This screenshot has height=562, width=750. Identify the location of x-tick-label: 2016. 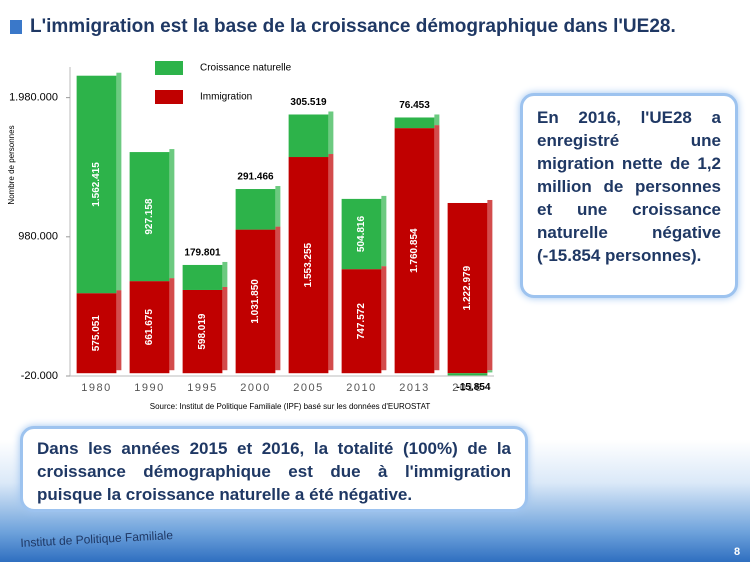
(467, 388).